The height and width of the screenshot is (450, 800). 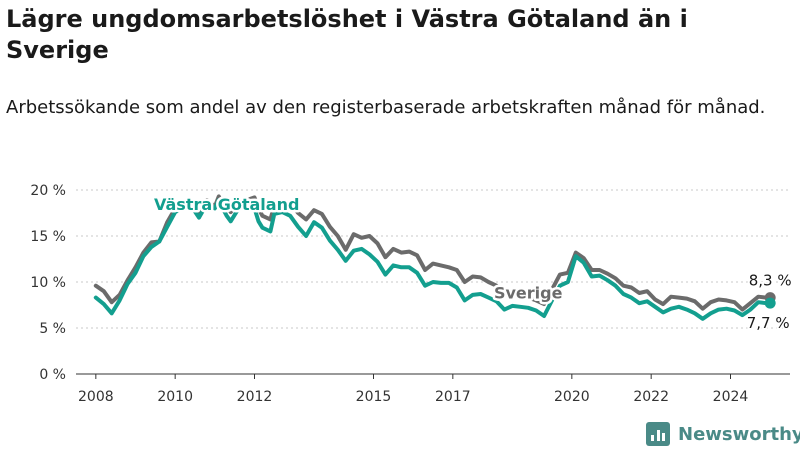 What do you see at coordinates (96, 397) in the screenshot?
I see `x-tick-label: 2008` at bounding box center [96, 397].